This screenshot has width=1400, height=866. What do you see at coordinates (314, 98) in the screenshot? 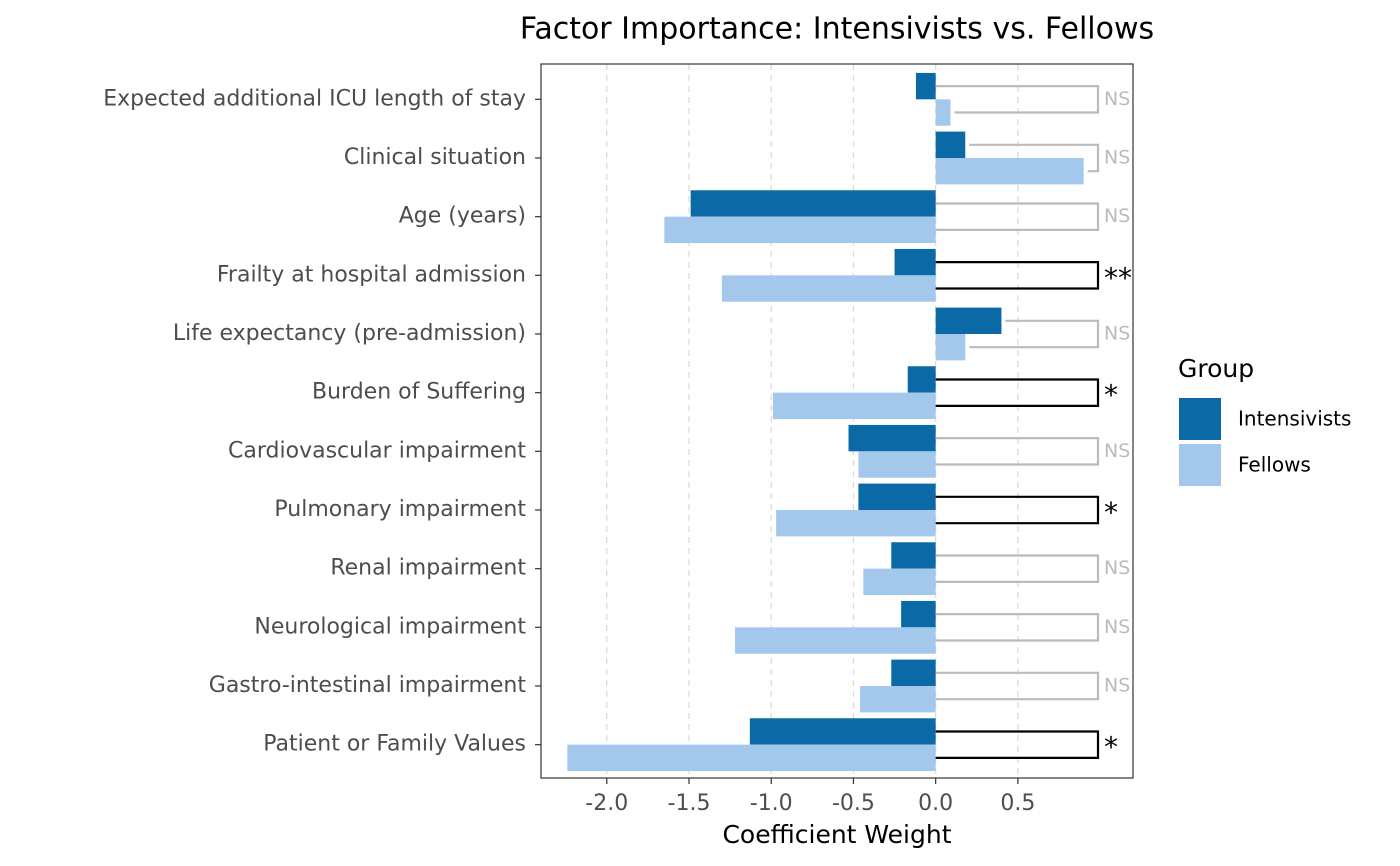
I see `y-tick-label: Expected additional ICU length of stay` at bounding box center [314, 98].